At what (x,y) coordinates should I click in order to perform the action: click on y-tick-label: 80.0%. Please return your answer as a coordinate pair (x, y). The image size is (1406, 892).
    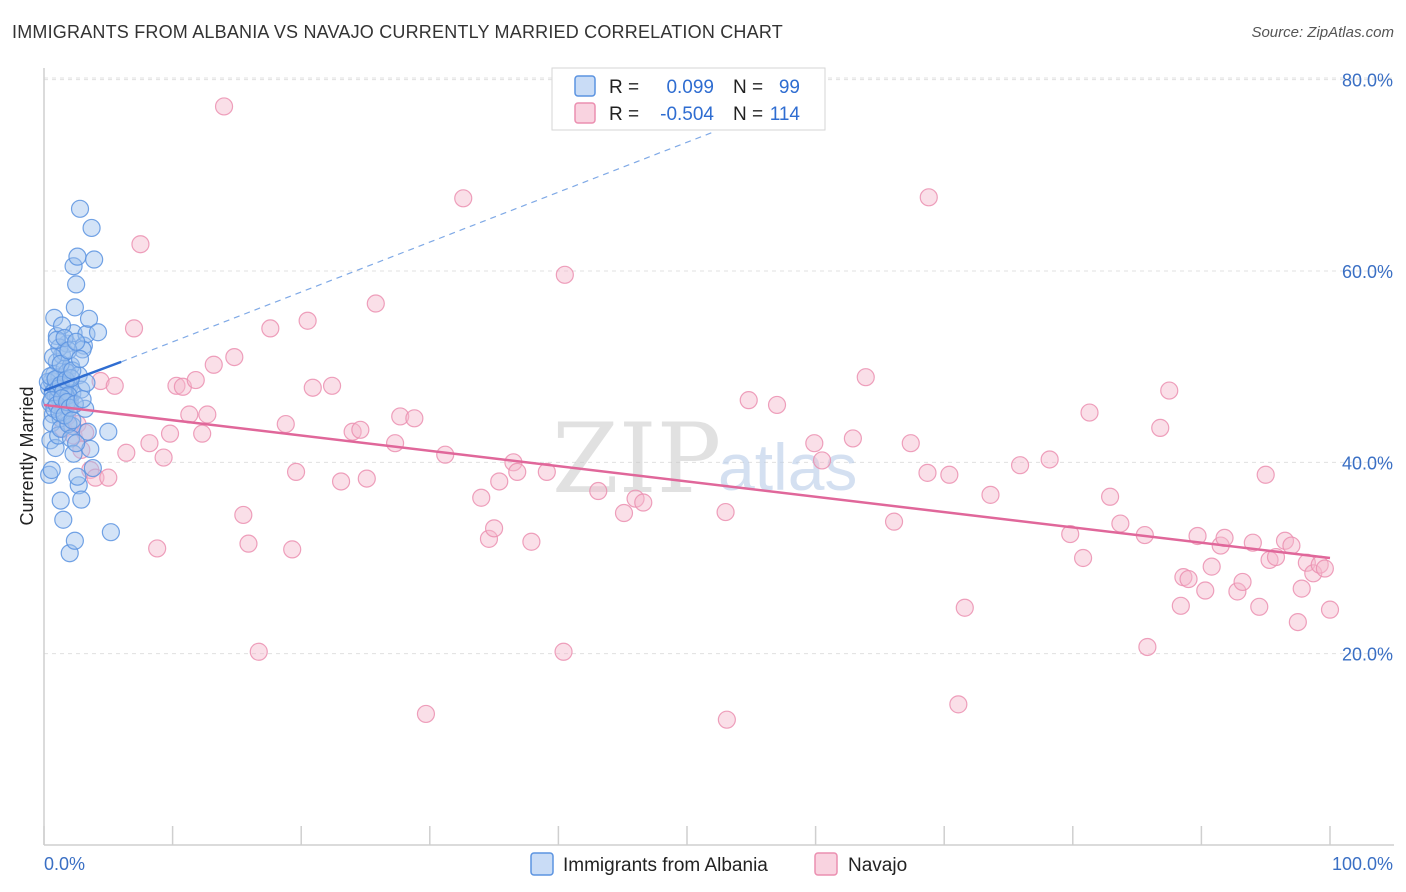
    Looking at the image, I should click on (1367, 81).